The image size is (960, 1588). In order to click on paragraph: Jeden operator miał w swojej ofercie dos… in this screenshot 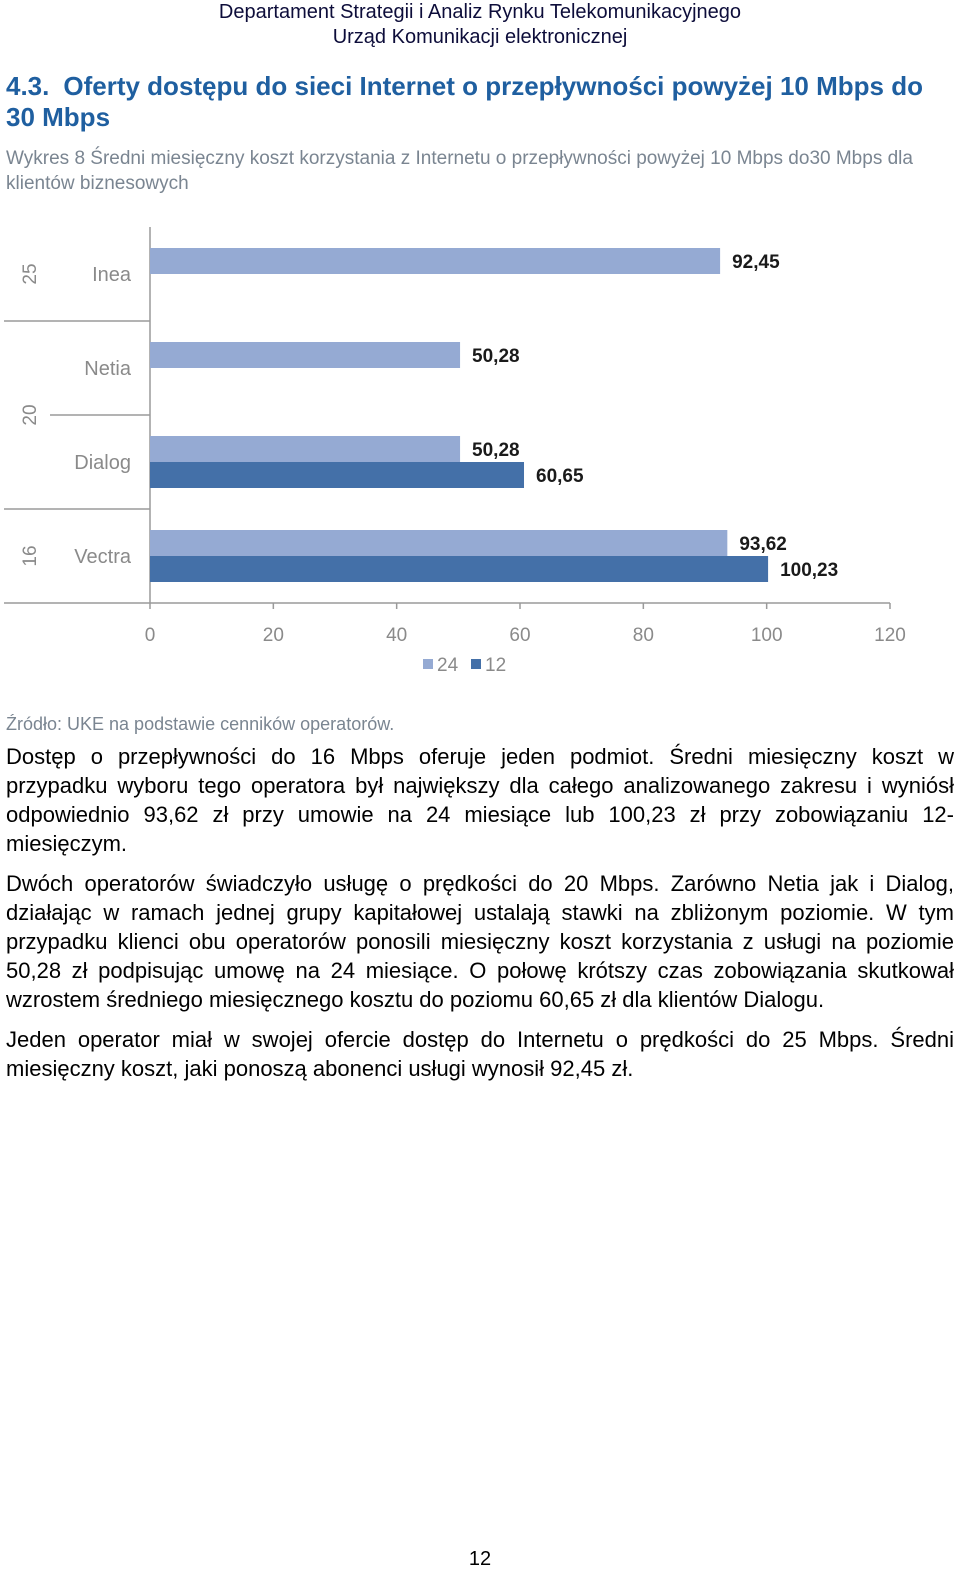, I will do `click(480, 1054)`.